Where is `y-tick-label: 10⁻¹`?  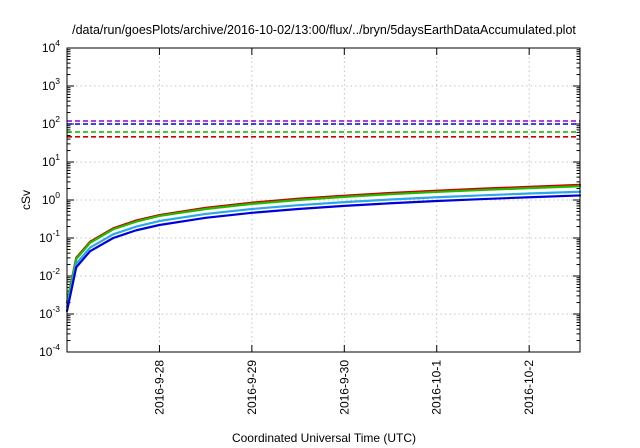
y-tick-label: 10⁻¹ is located at coordinates (49, 236).